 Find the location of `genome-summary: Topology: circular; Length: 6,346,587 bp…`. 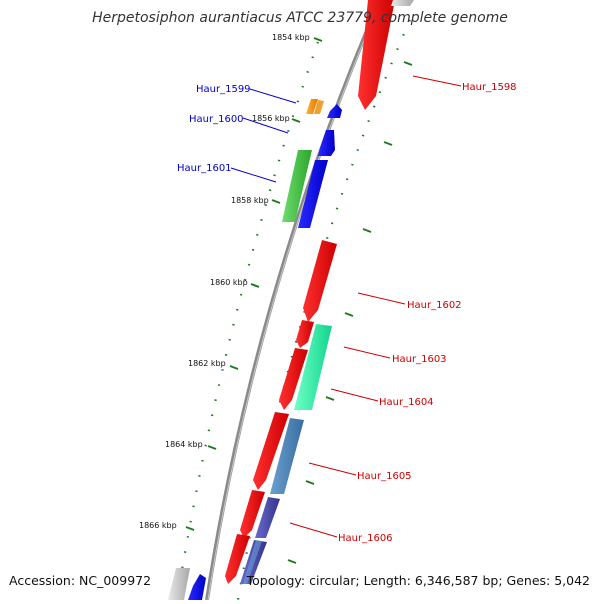

genome-summary: Topology: circular; Length: 6,346,587 bp… is located at coordinates (418, 580).